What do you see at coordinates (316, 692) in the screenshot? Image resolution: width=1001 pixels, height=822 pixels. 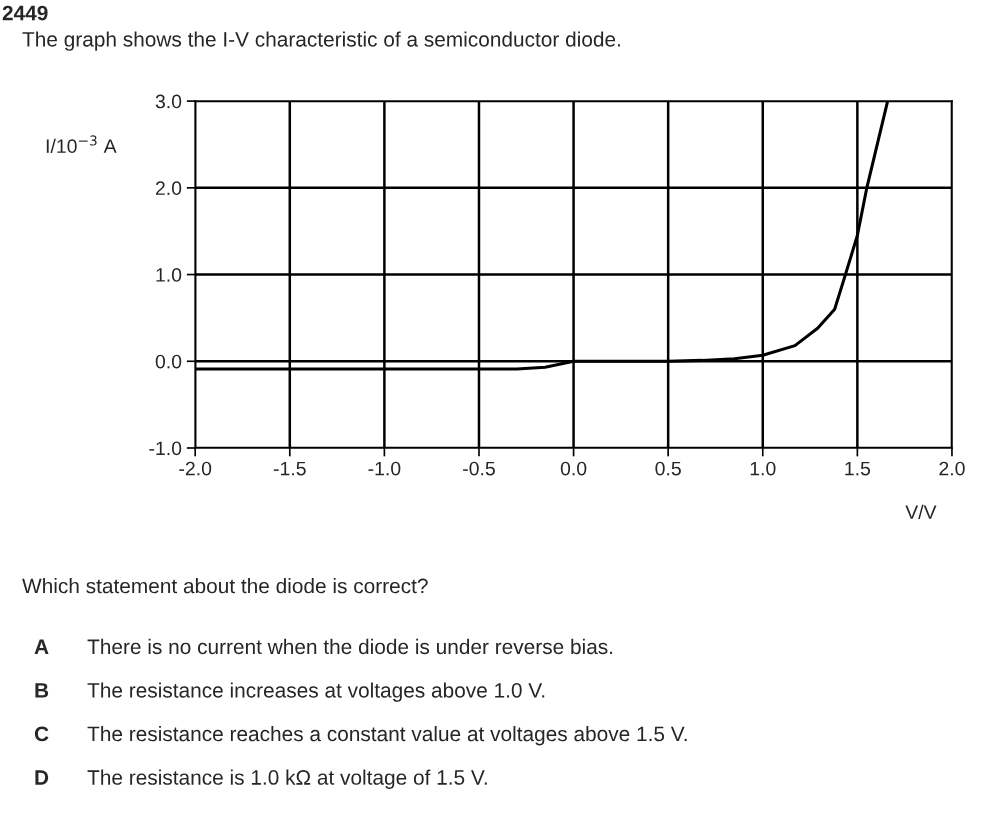 I see `text: The resistance increases at voltages above 1.0 V.` at bounding box center [316, 692].